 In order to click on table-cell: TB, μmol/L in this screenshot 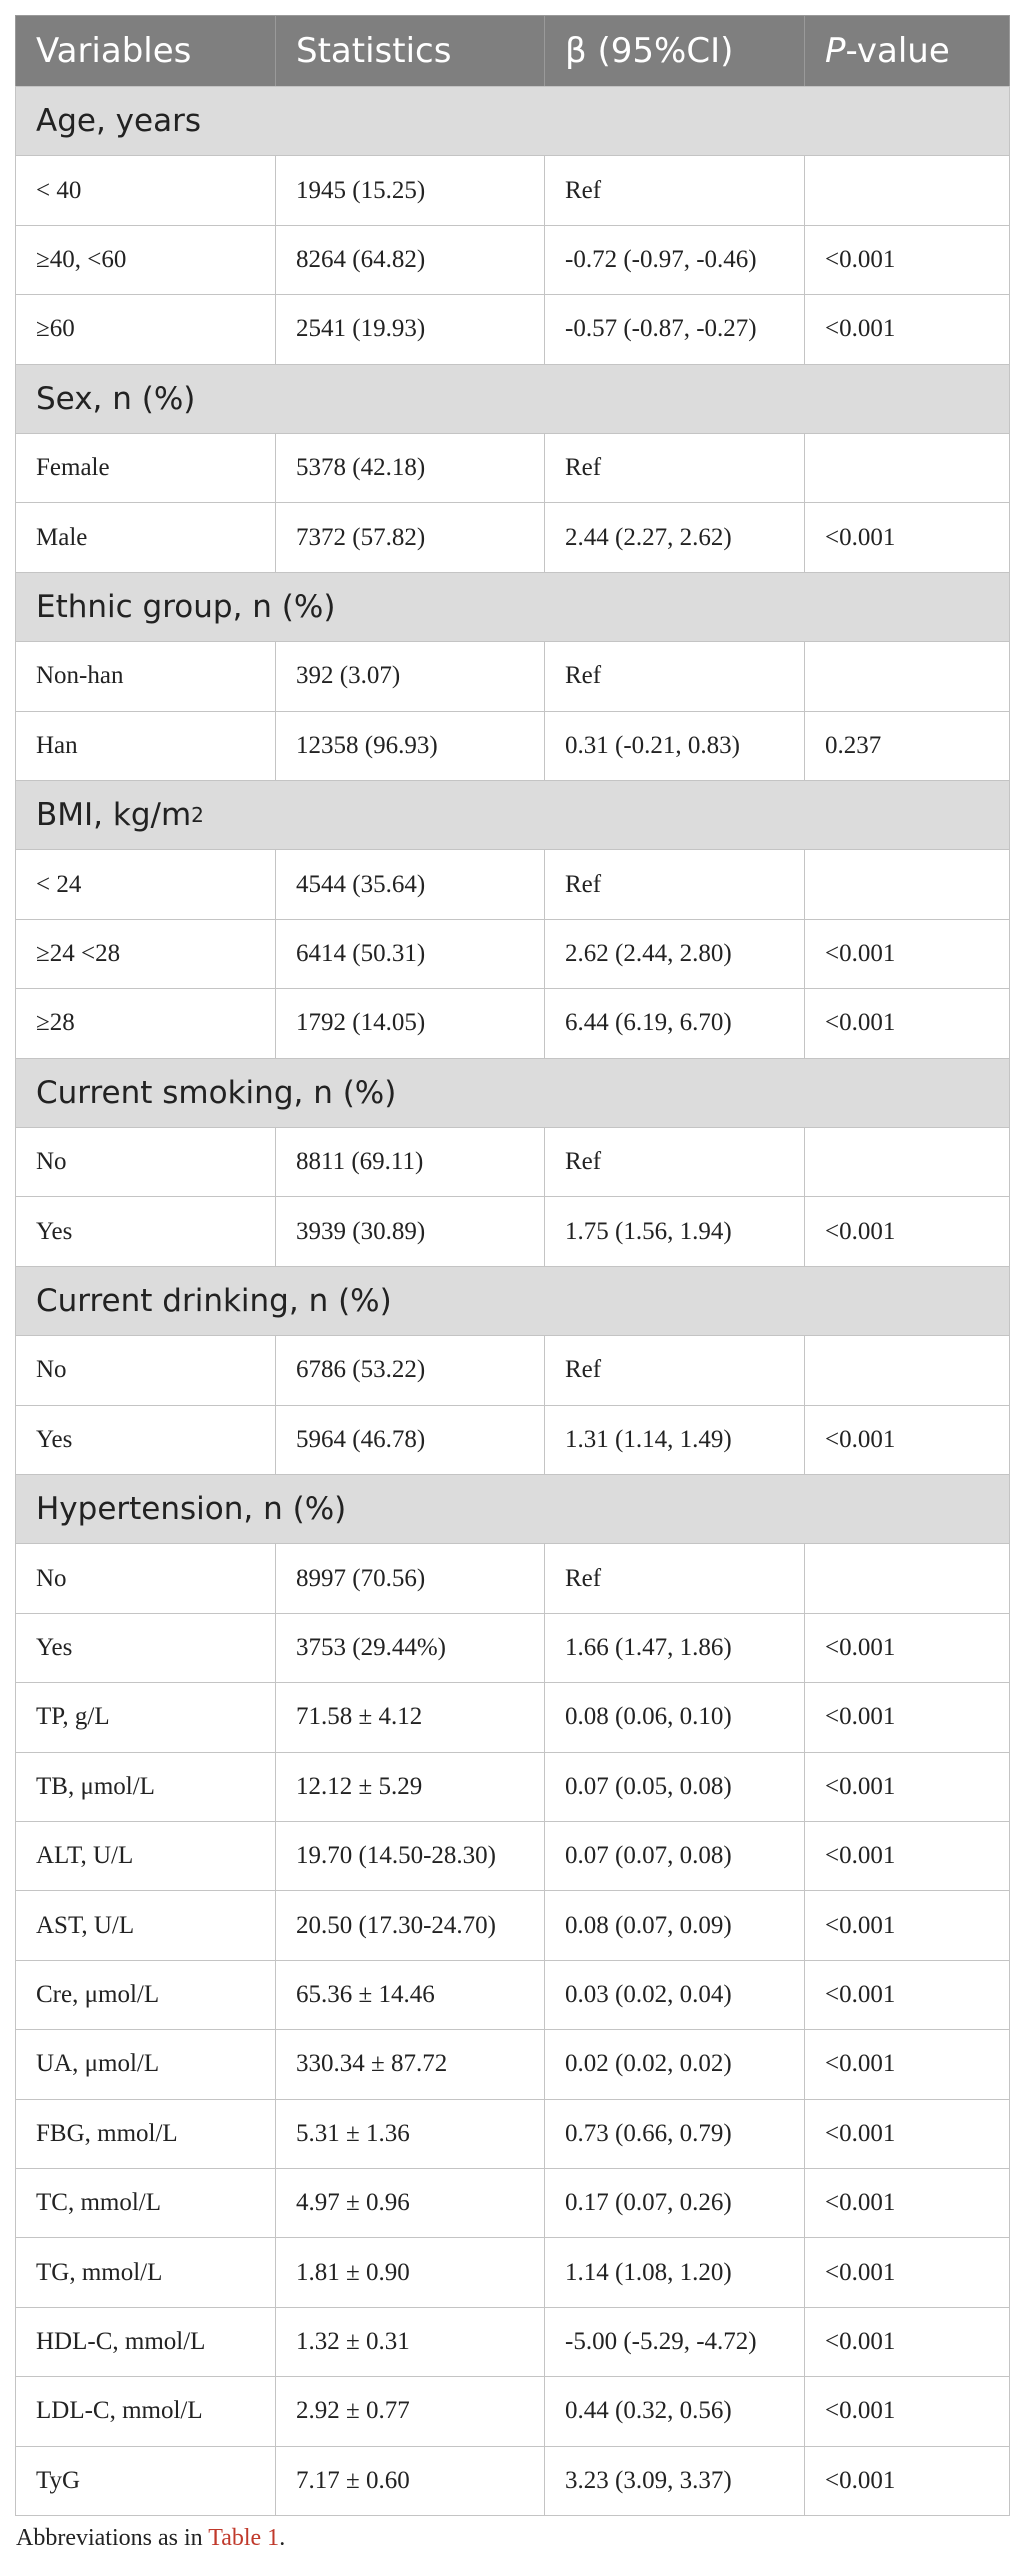, I will do `click(145, 1786)`.